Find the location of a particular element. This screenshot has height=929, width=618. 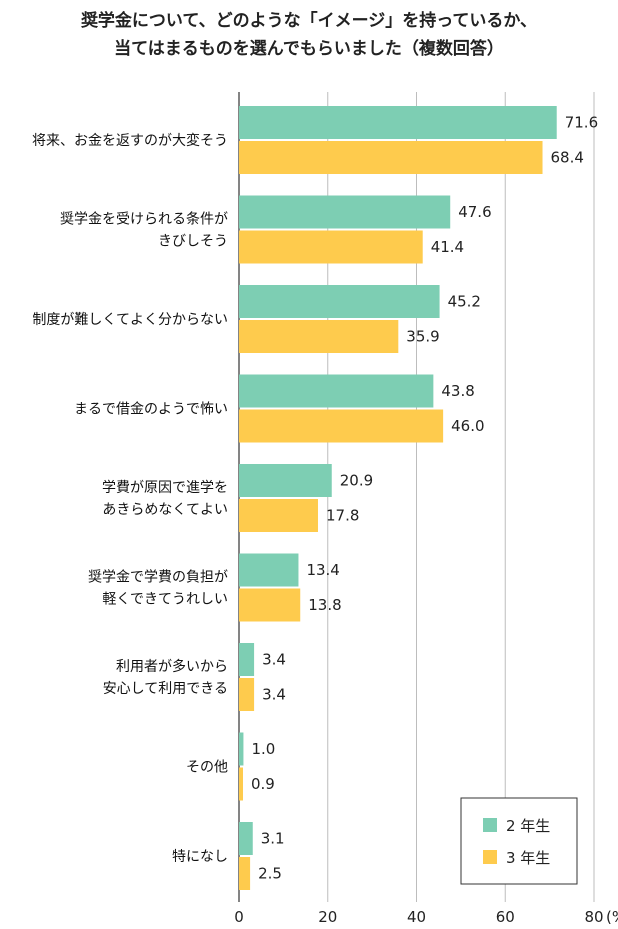

x-tick-label: 60 is located at coordinates (505, 917).